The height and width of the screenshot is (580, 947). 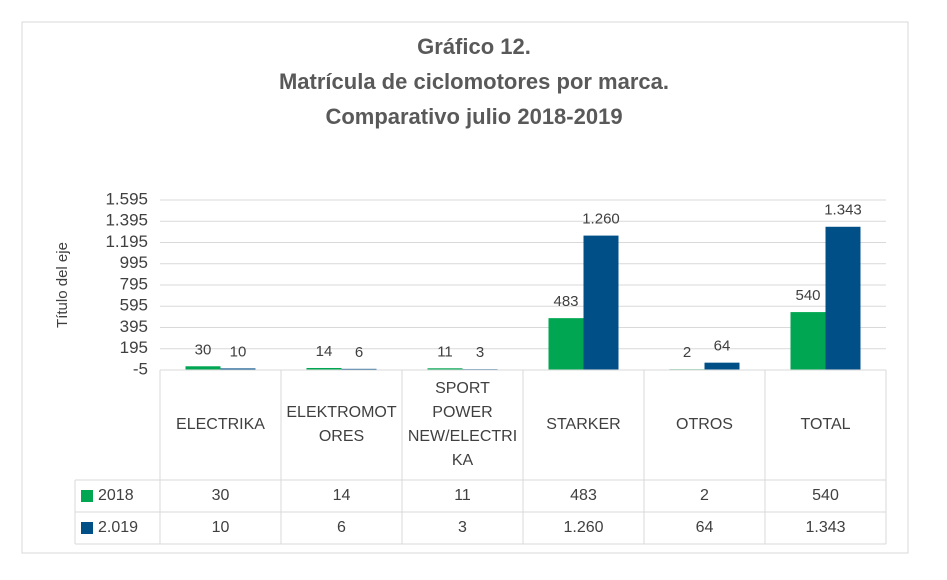 What do you see at coordinates (474, 81) in the screenshot?
I see `chart-title: Matrícula de ciclomotores por marca.` at bounding box center [474, 81].